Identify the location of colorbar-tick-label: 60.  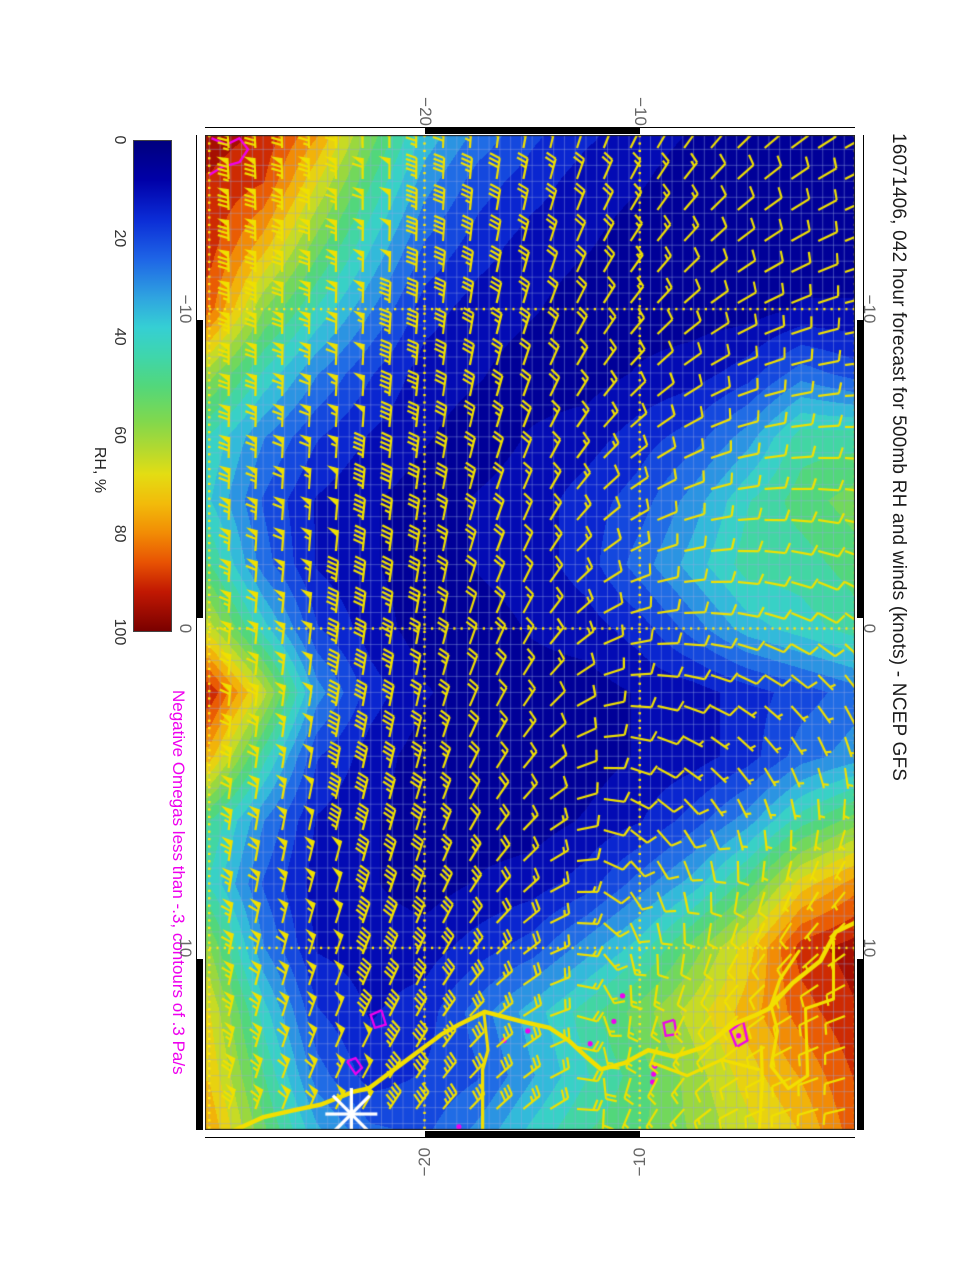
(119, 435).